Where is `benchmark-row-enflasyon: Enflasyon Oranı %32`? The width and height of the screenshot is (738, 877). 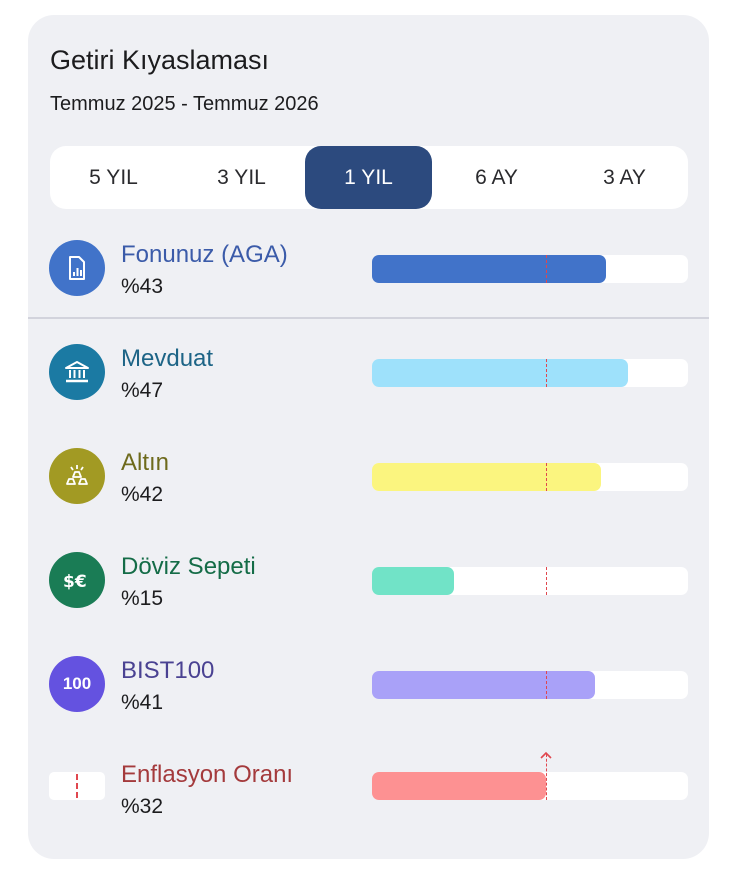
benchmark-row-enflasyon: Enflasyon Oranı %32 is located at coordinates (368, 803).